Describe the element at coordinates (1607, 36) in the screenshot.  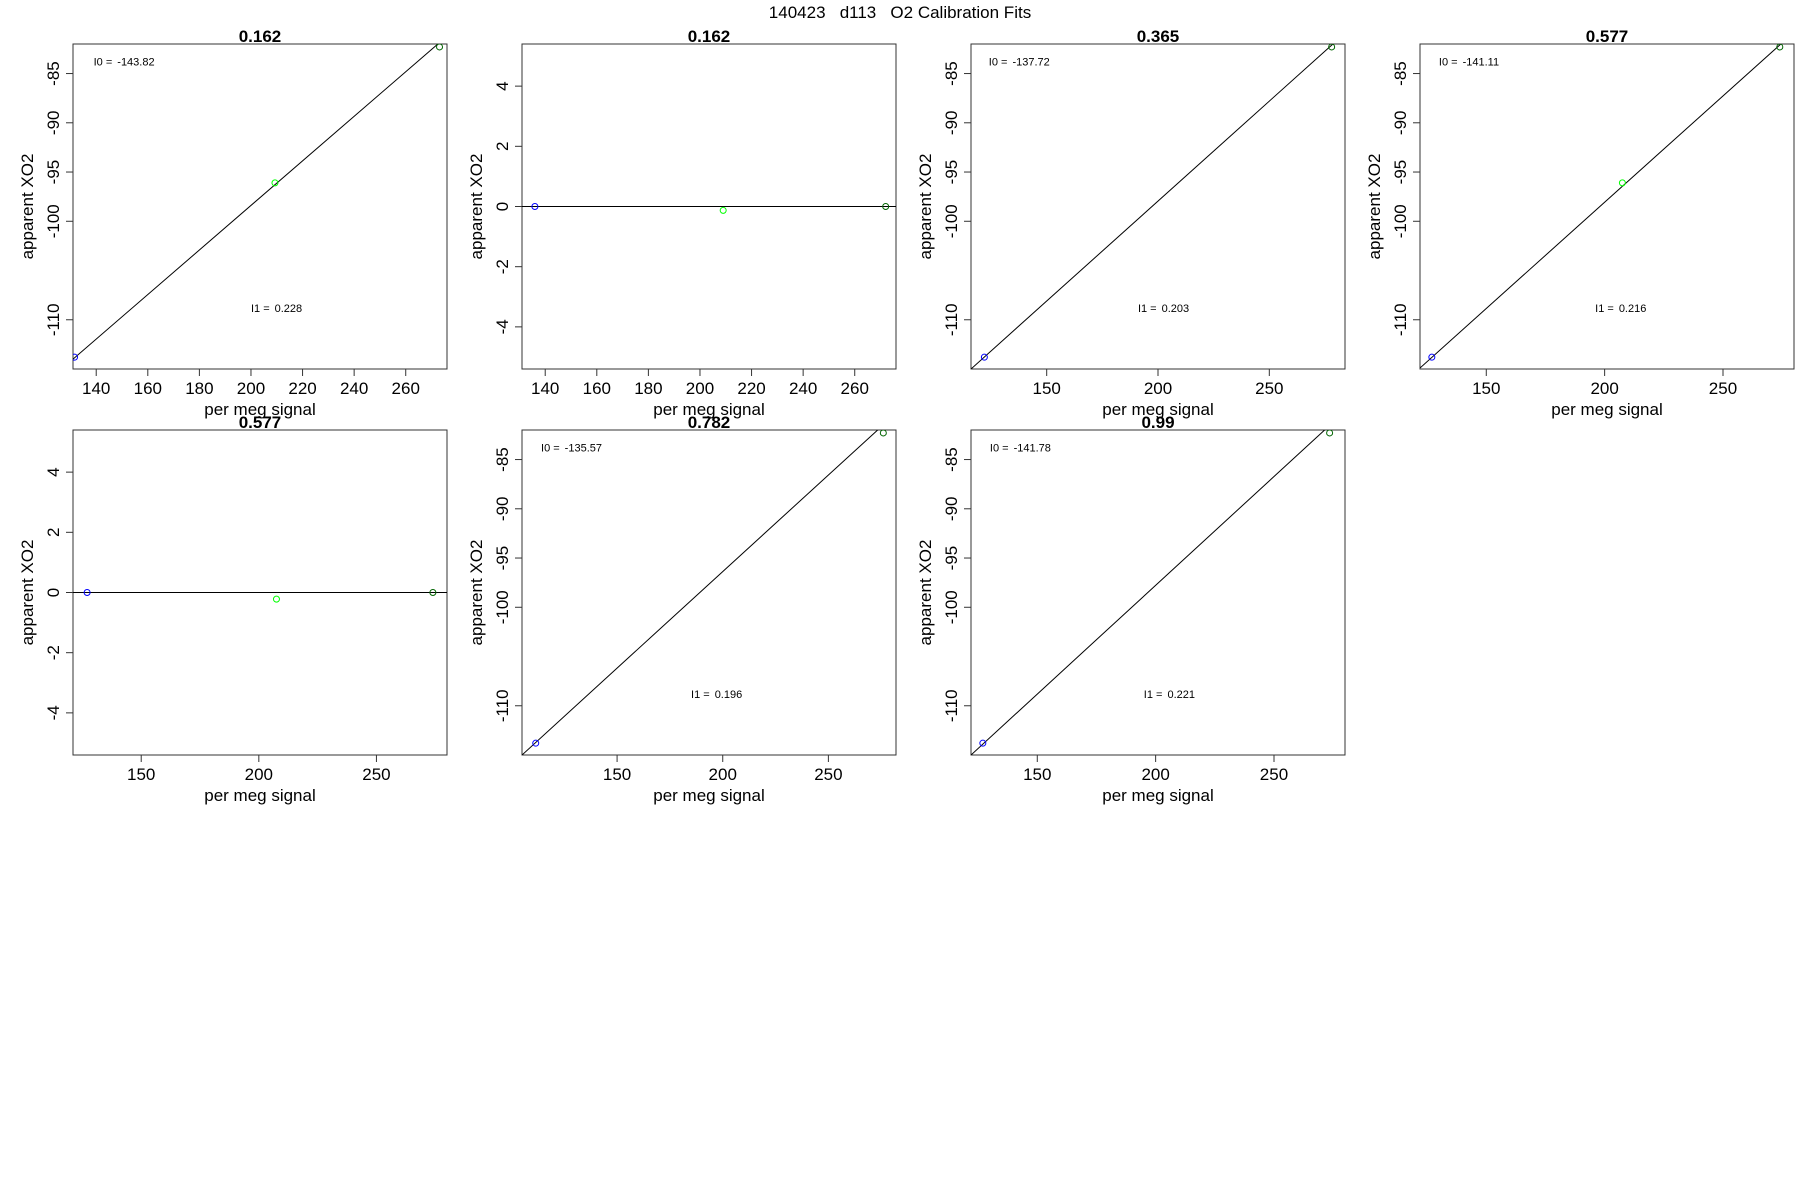
I see `panel-title: 0.577` at that location.